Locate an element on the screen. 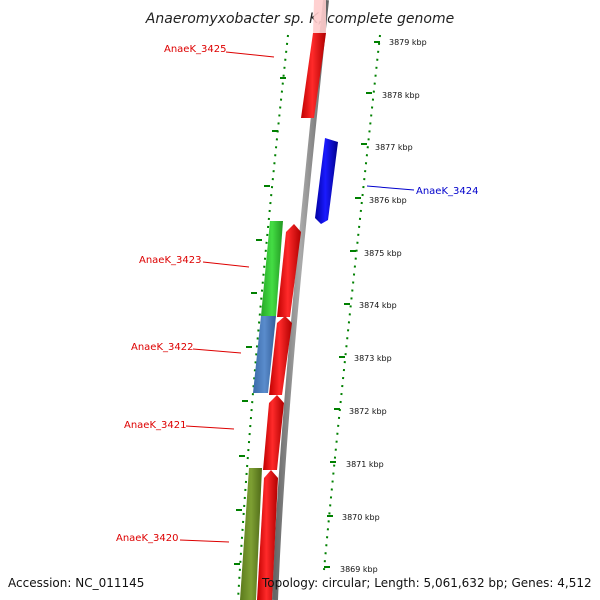 This screenshot has width=600, height=600. gene-arrows is located at coordinates (297, 300).